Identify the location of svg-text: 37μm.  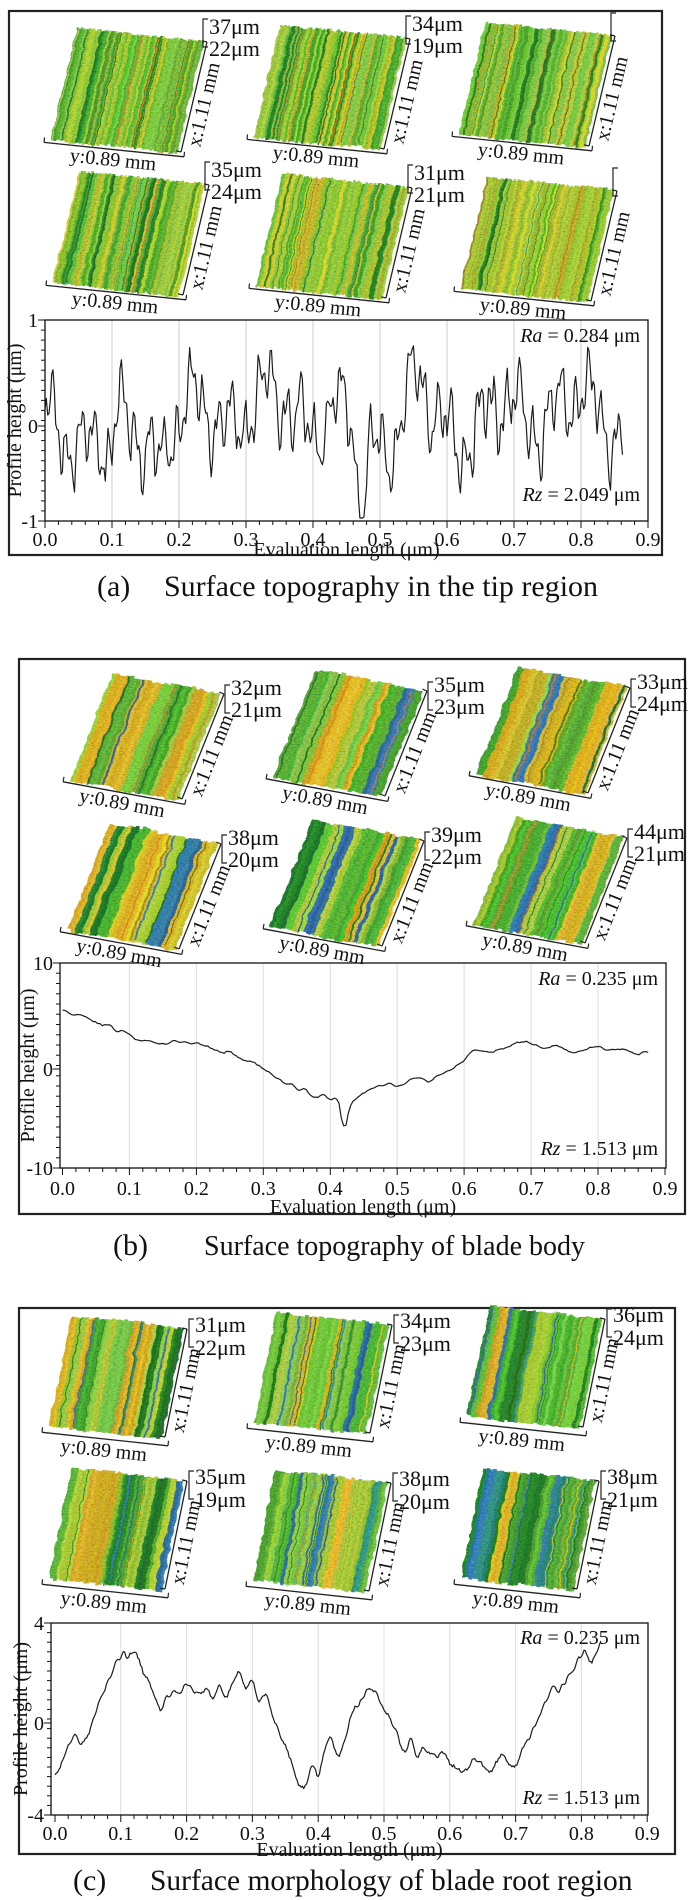
(234, 26).